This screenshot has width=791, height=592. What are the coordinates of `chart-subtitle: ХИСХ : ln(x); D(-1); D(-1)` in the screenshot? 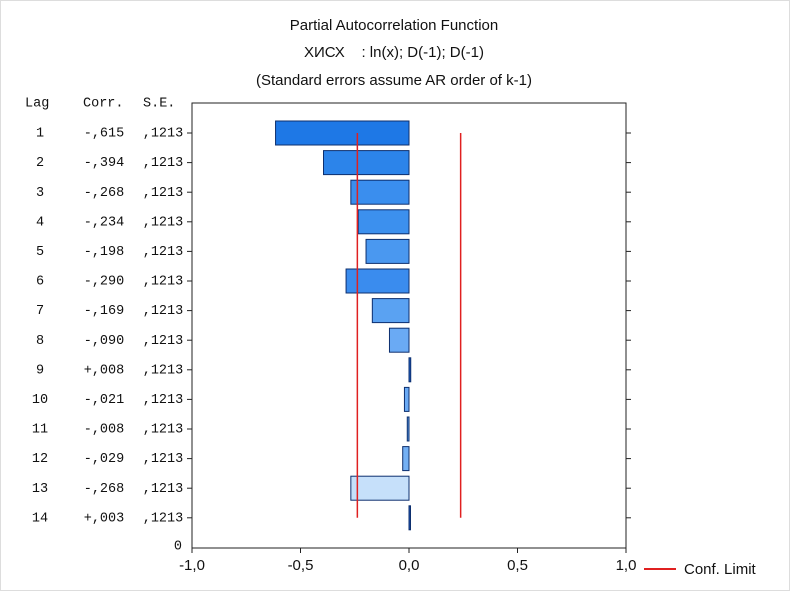 It's located at (394, 52).